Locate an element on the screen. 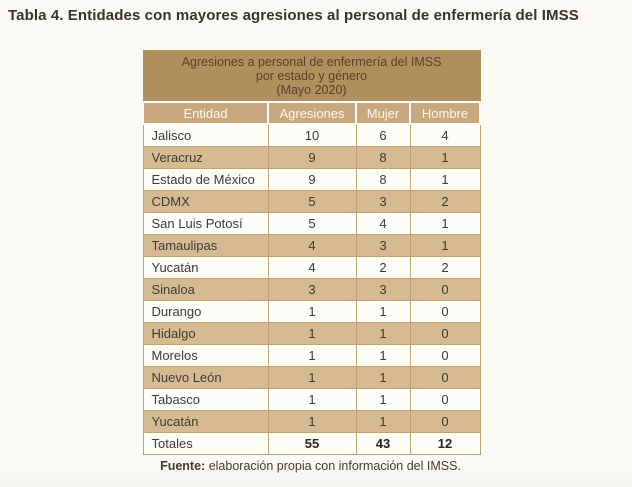 This screenshot has height=487, width=632. cell-entidad: Estado de México is located at coordinates (205, 179).